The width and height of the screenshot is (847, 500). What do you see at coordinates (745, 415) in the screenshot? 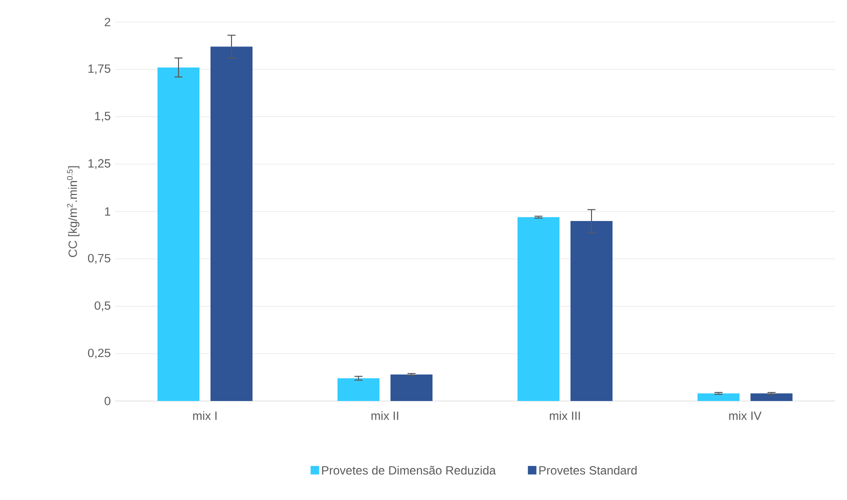
I see `x-tick-label: mix IV` at bounding box center [745, 415].